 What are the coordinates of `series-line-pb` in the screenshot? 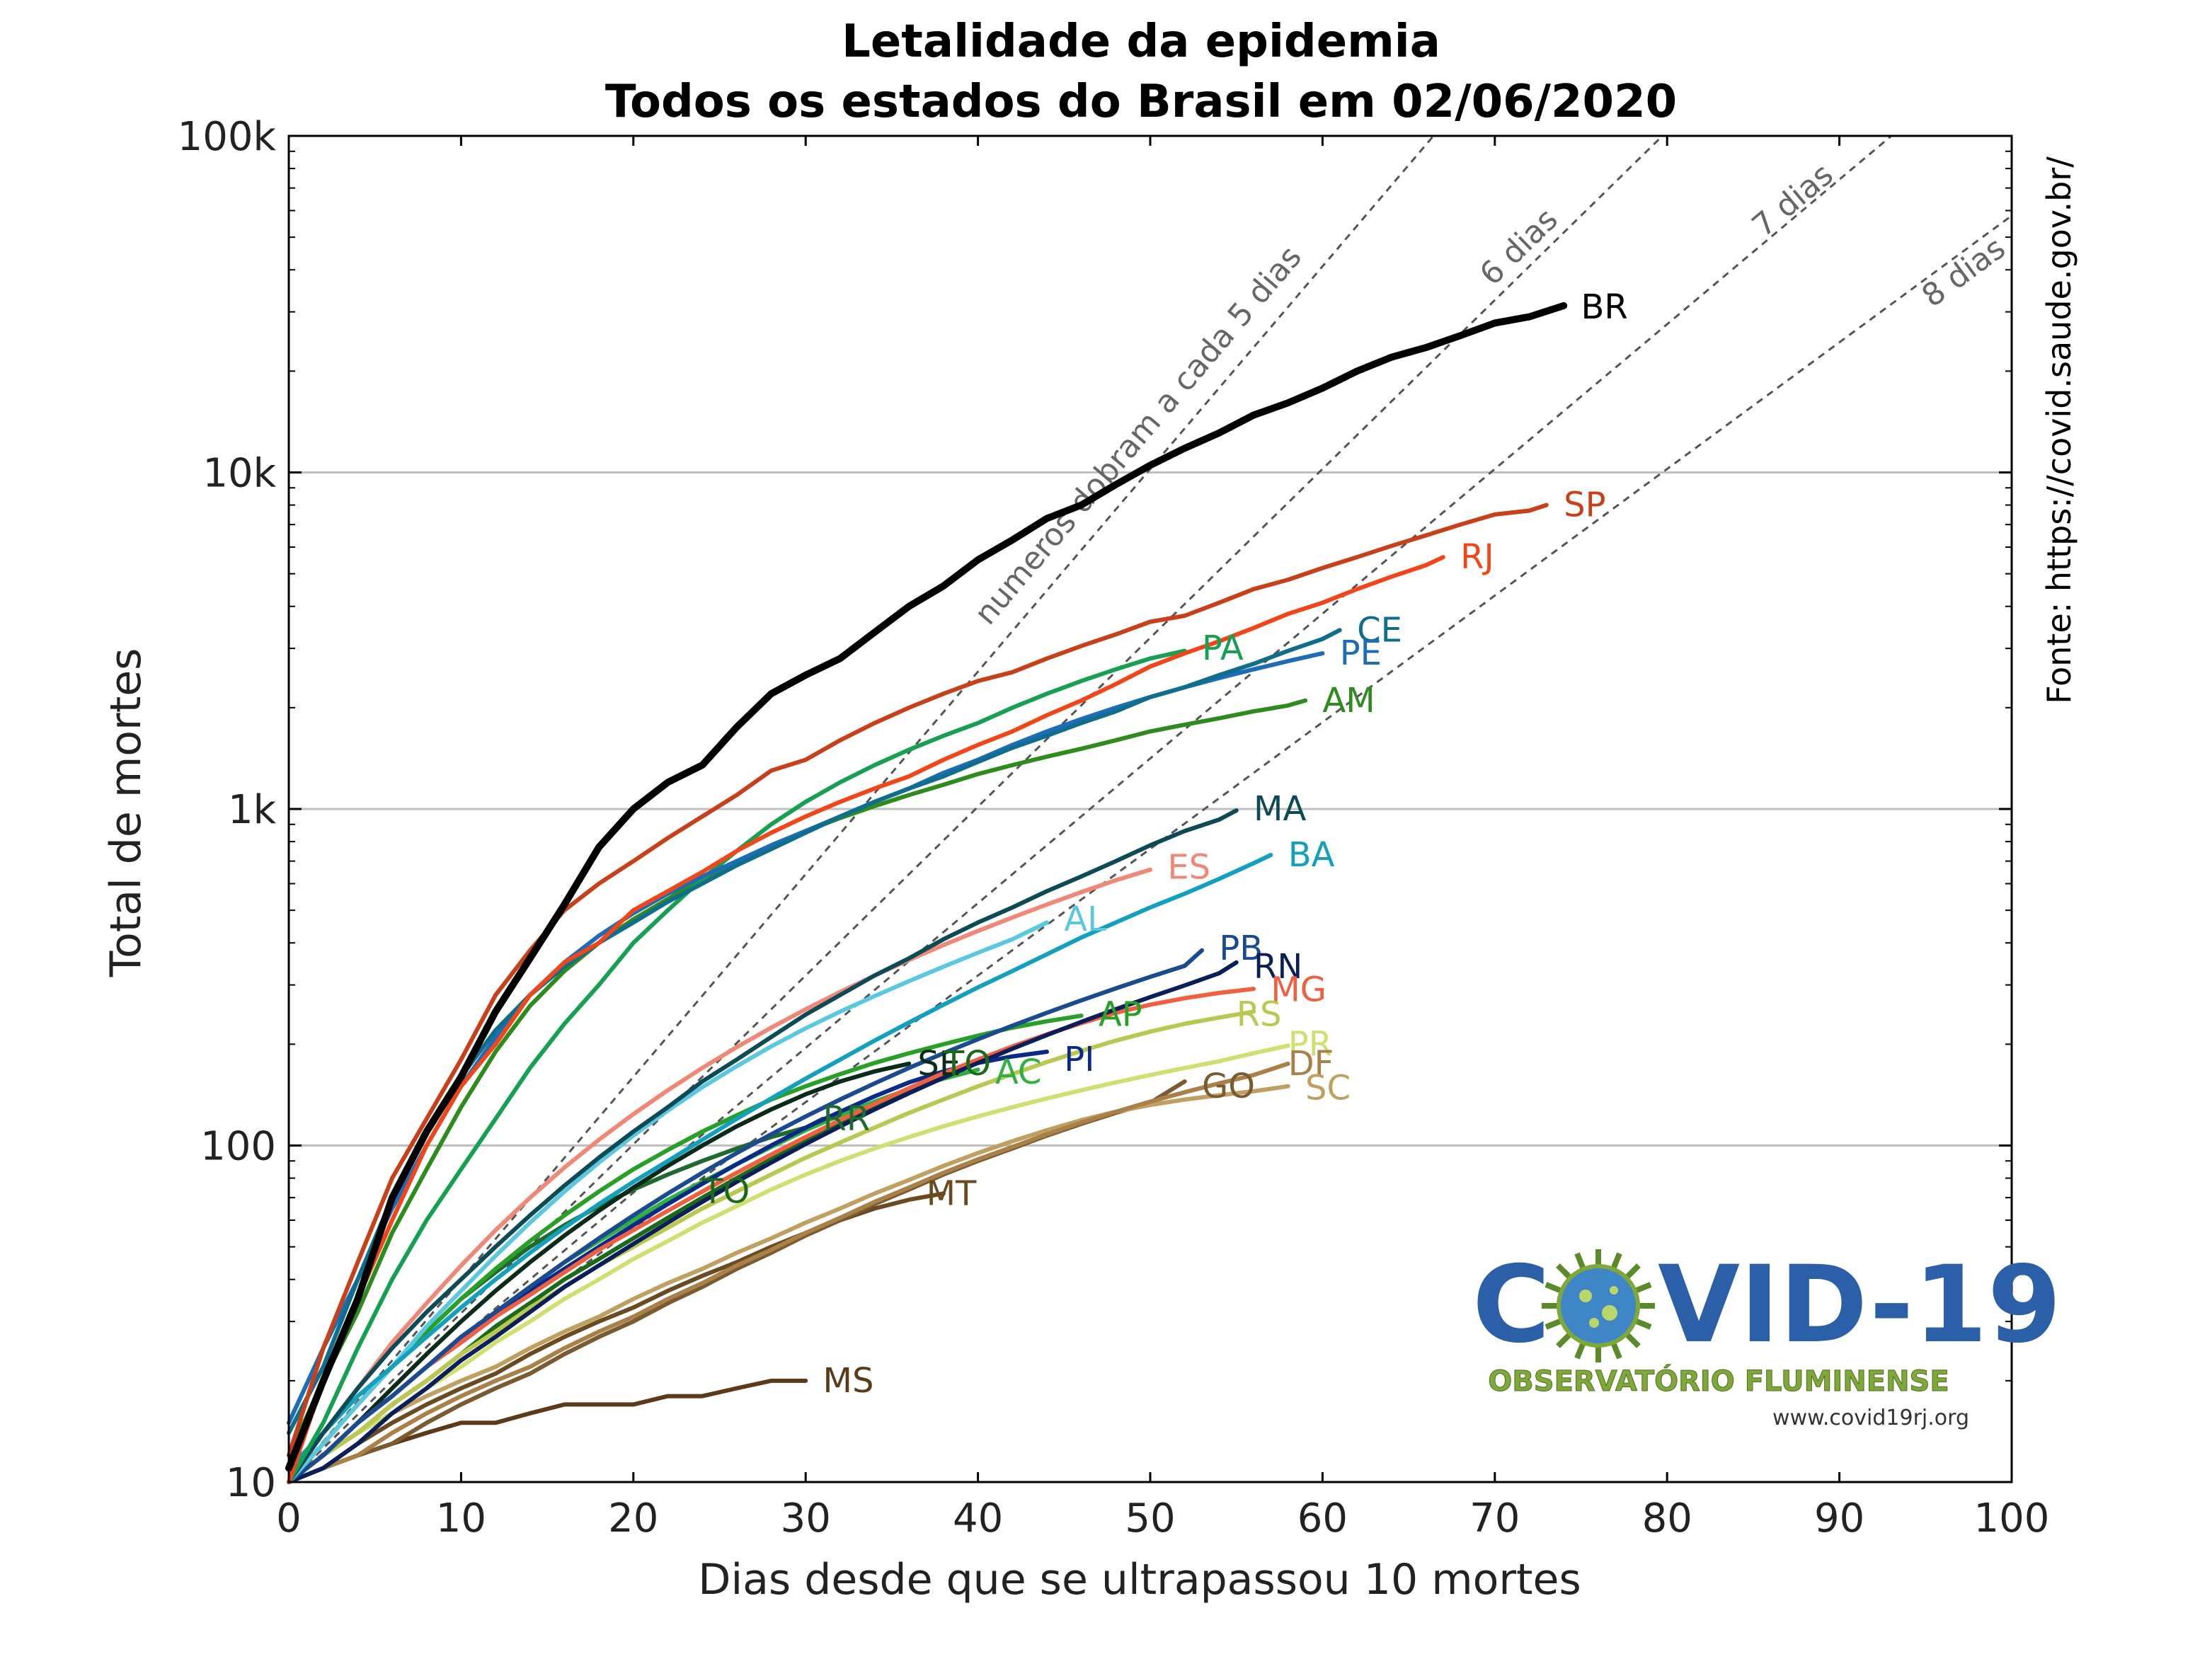 It's located at (745, 1216).